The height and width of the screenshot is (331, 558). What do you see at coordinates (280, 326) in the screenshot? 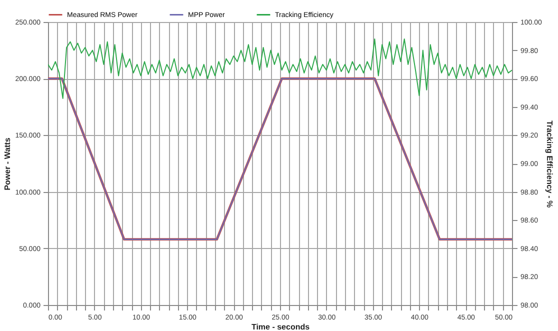
I see `x-axis-title: Time - seconds` at bounding box center [280, 326].